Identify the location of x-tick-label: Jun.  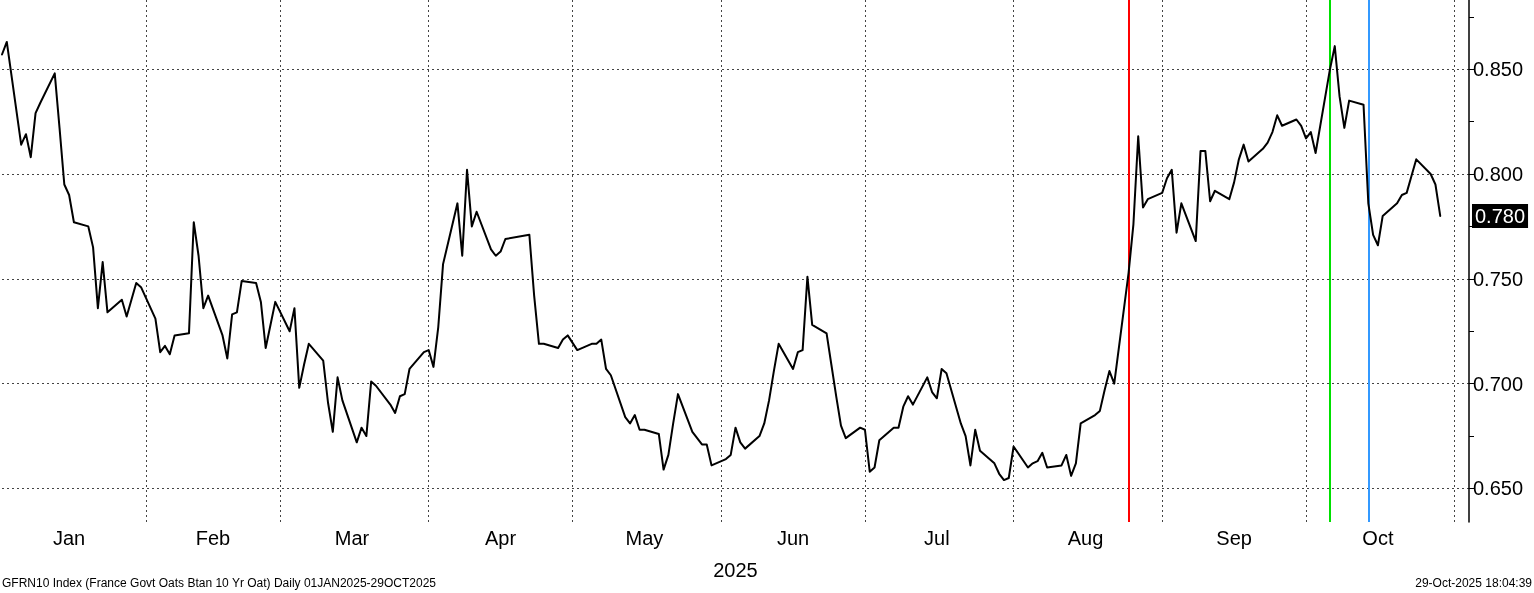
(793, 538).